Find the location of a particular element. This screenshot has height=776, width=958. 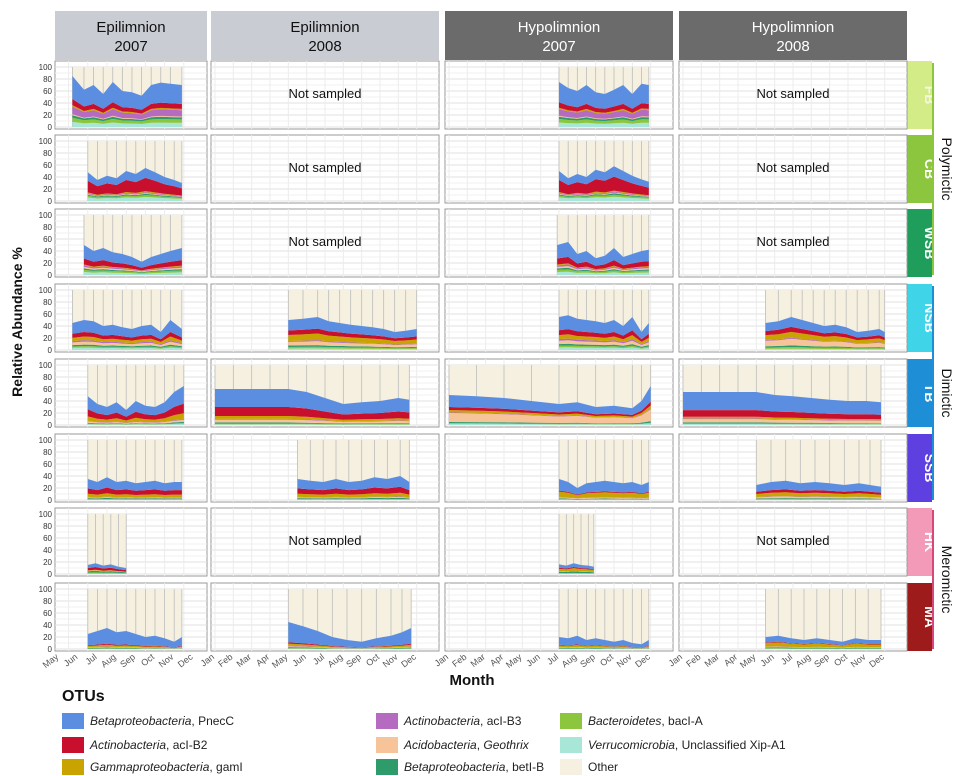

column-header-title: Hypolimnion is located at coordinates (793, 27).